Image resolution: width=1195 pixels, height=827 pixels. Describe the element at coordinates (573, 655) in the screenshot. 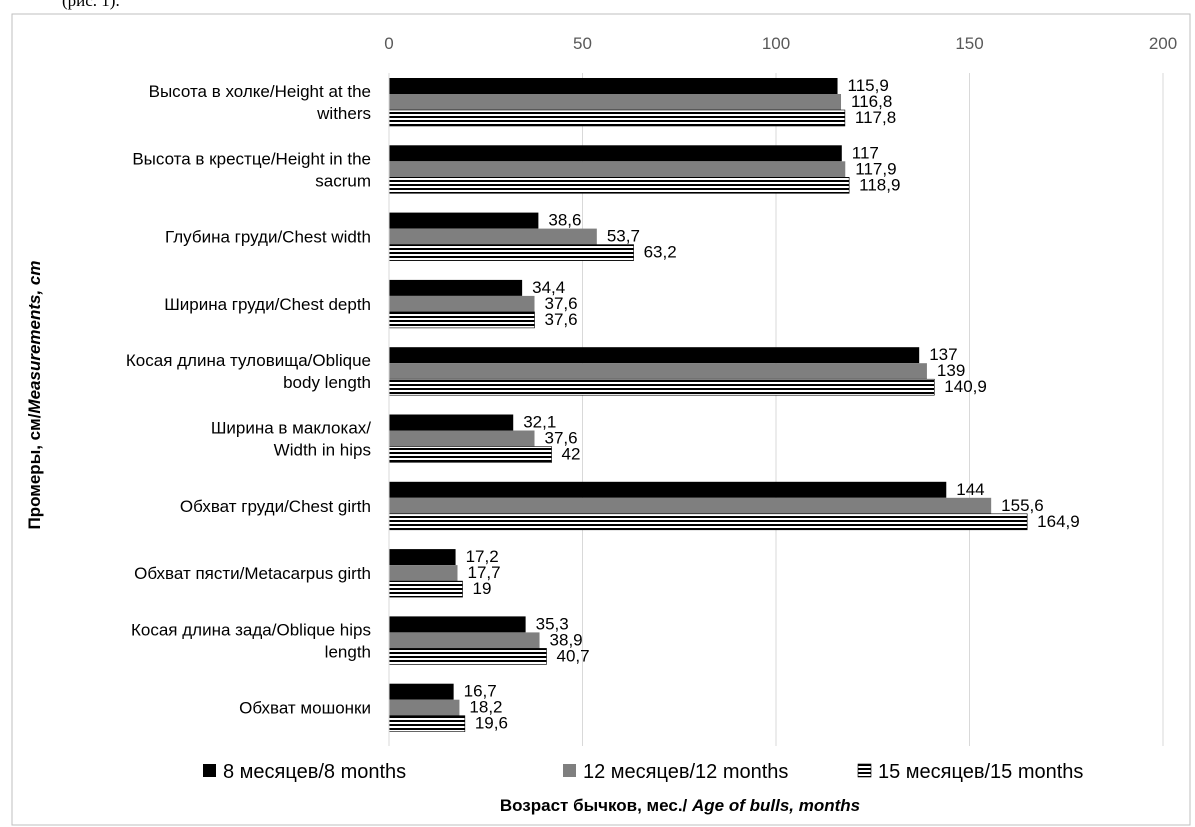

I see `data-label: 40,7` at that location.